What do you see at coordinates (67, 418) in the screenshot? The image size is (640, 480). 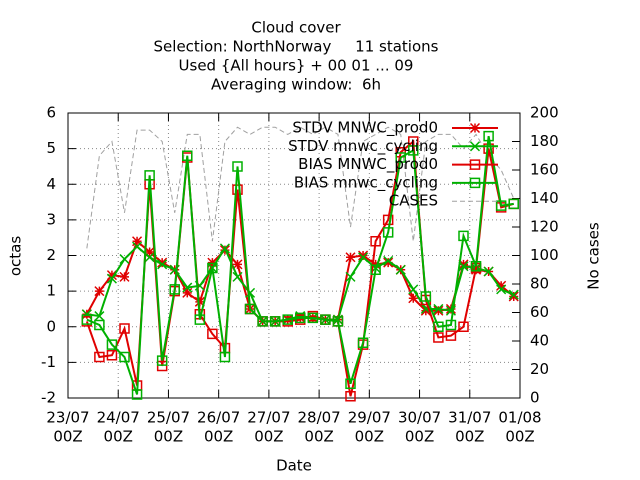 I see `x-tick-label: 23/07` at bounding box center [67, 418].